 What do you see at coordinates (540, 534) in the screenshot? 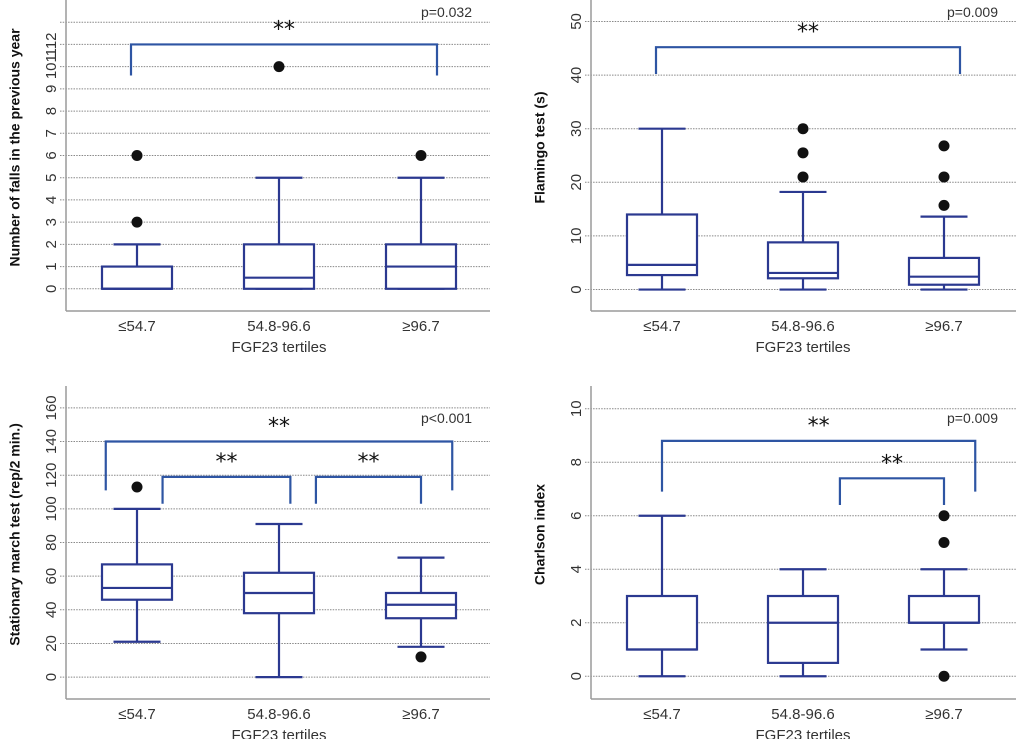
I see `y-axis-label: Charlson index` at bounding box center [540, 534].